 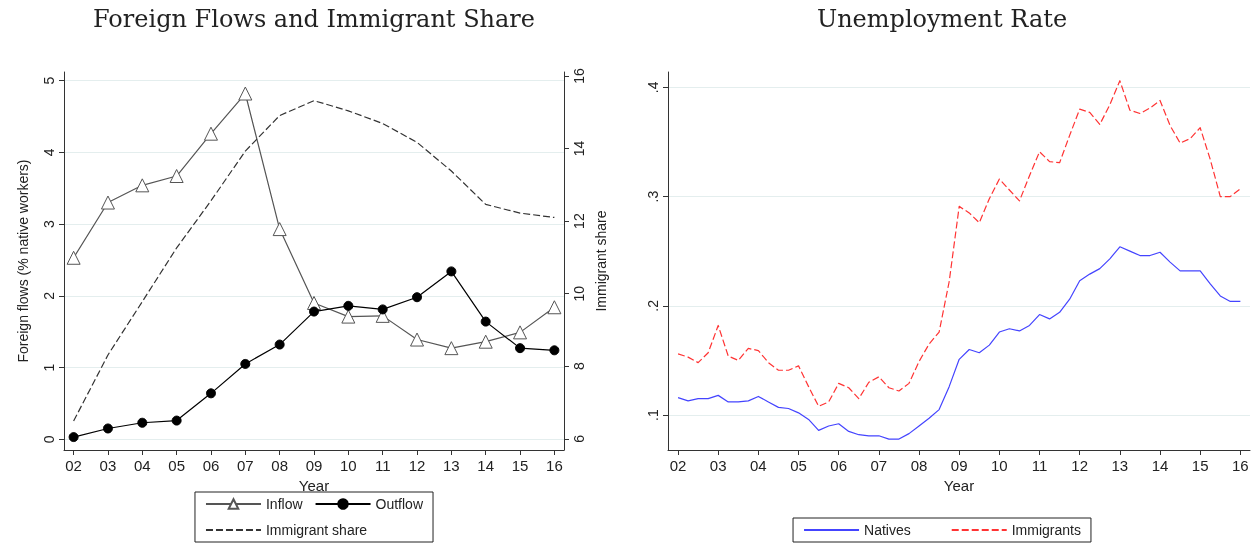 I want to click on y-tick-label: .1, so click(x=653, y=414).